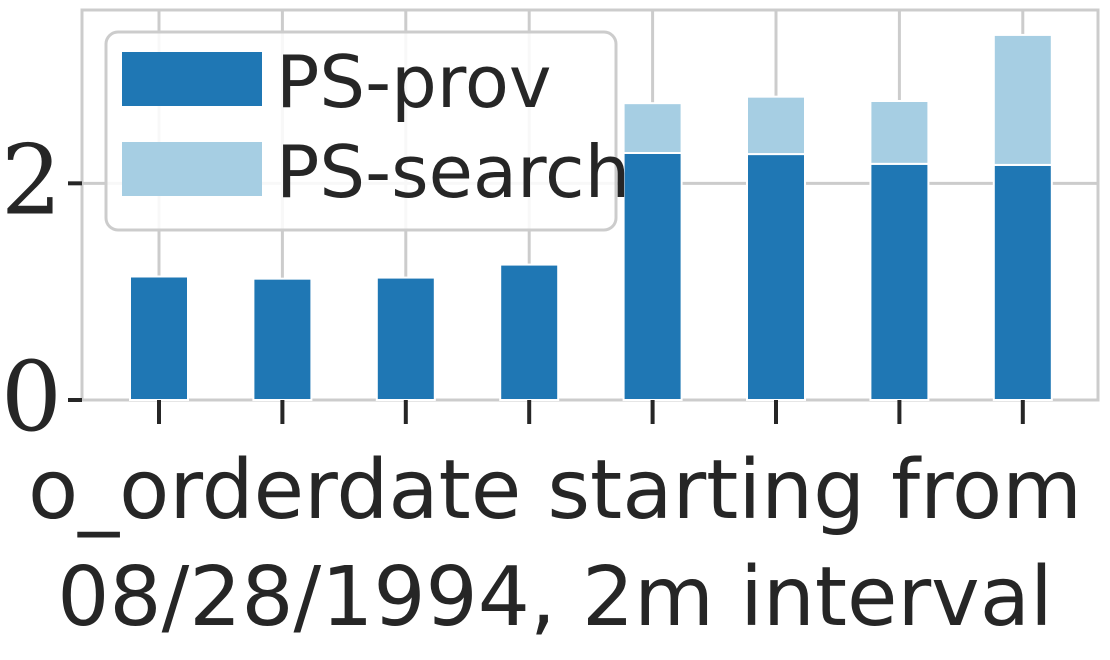 This screenshot has width=1110, height=660. I want to click on legend-swatch-ps-search, so click(192, 169).